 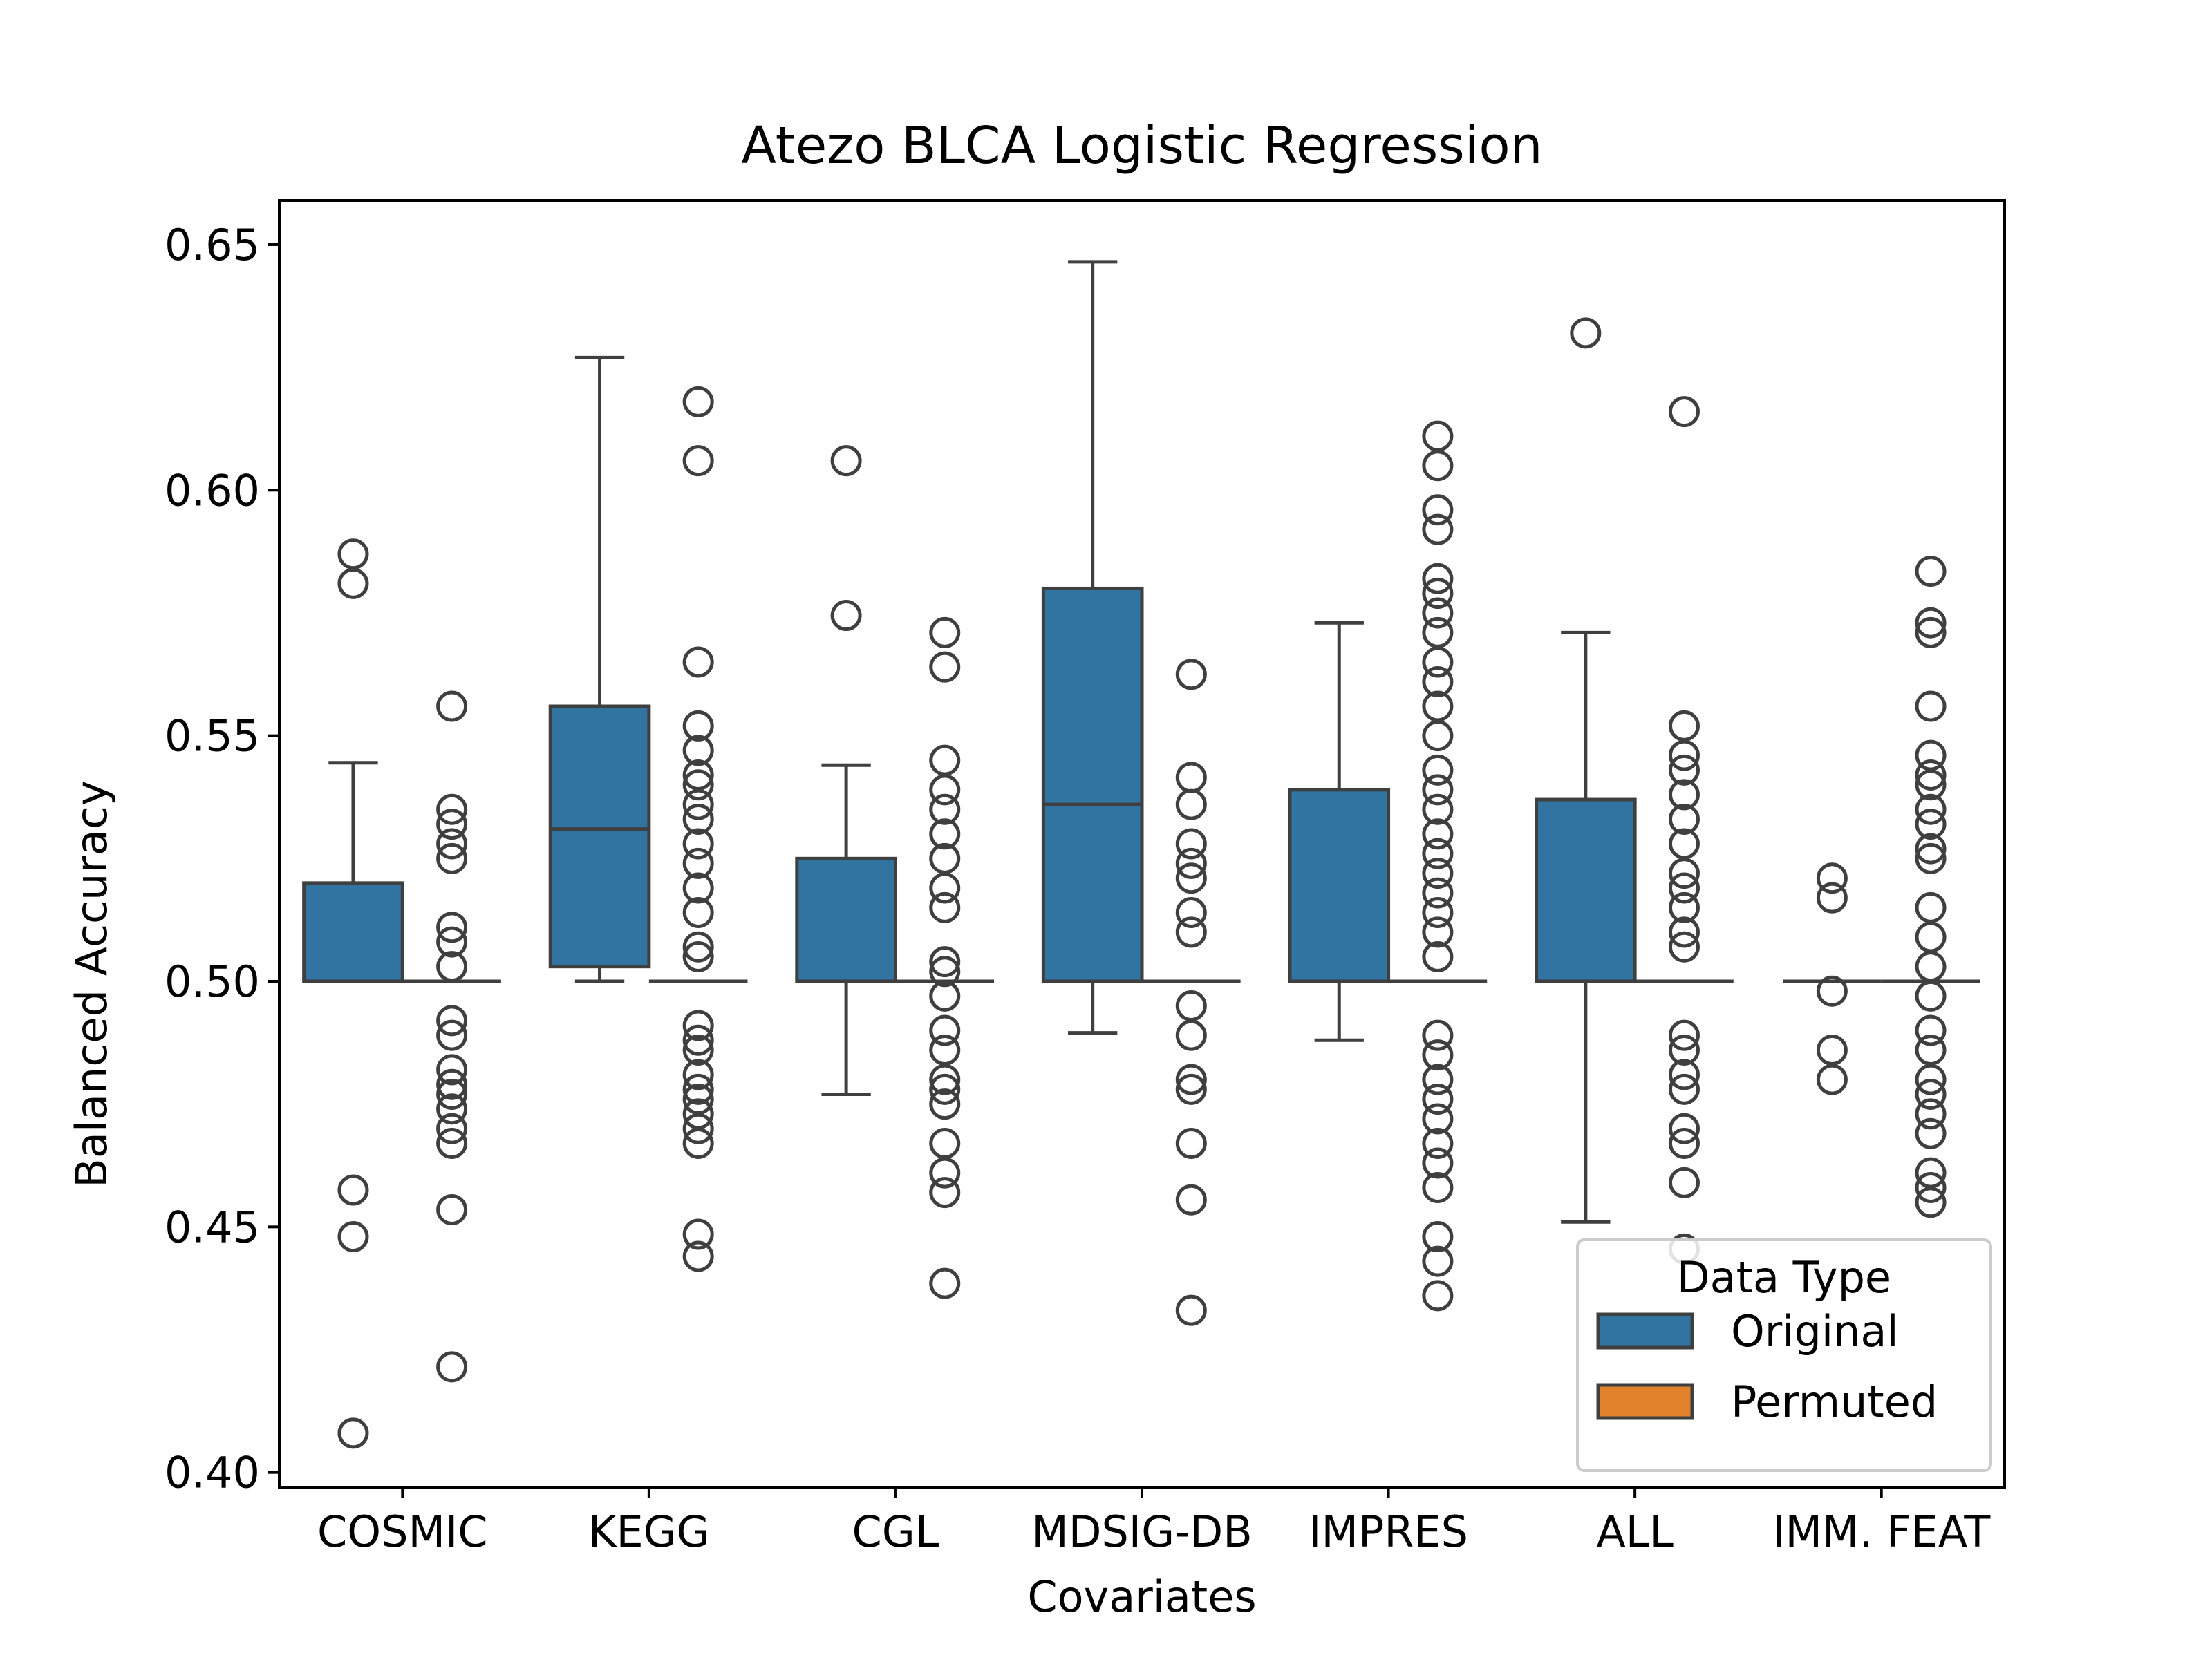 What do you see at coordinates (846, 920) in the screenshot?
I see `box-original-cgl` at bounding box center [846, 920].